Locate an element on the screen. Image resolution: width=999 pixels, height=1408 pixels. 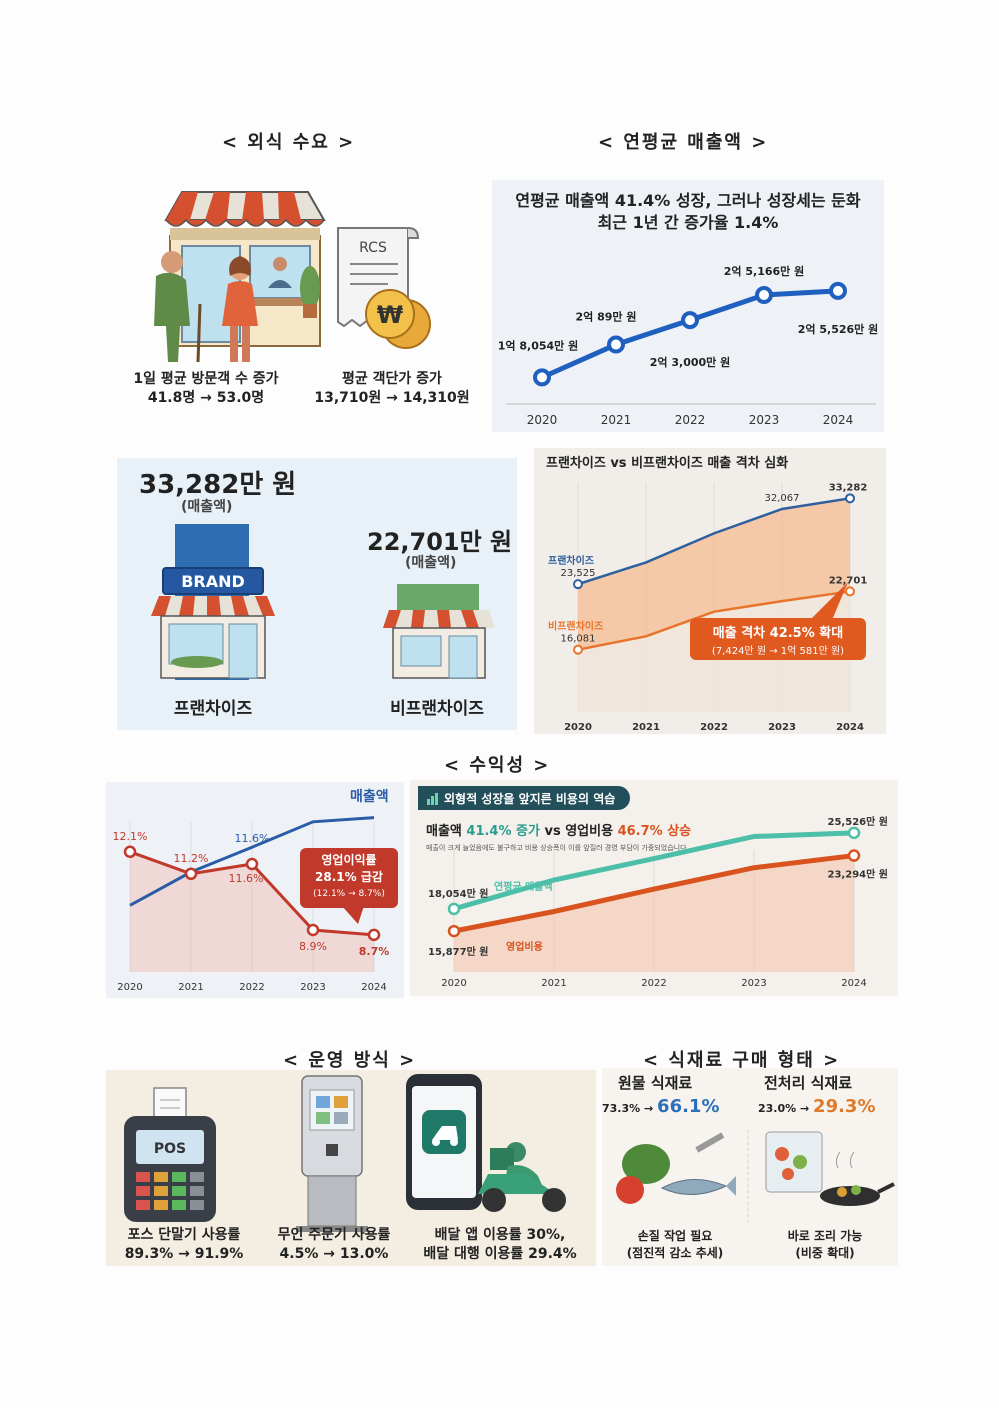
series-data-label: 18,054만 원 is located at coordinates (458, 893).